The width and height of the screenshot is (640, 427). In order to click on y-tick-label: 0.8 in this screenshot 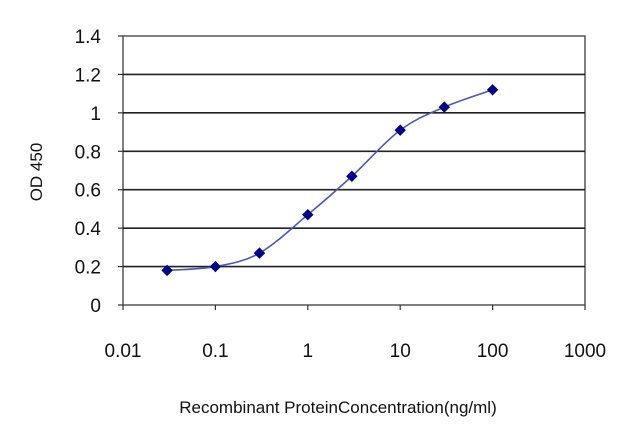, I will do `click(88, 152)`.